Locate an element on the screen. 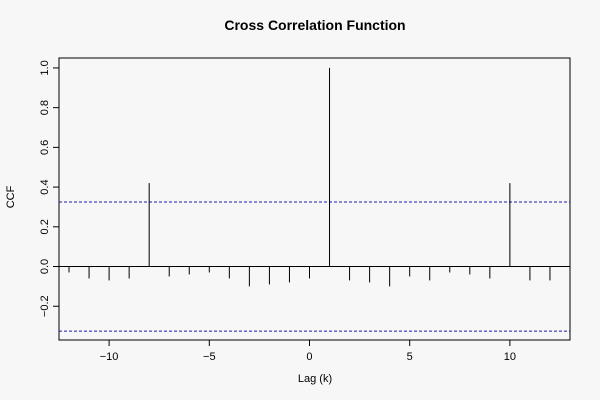 Image resolution: width=600 pixels, height=400 pixels. y-tick-label: 0.4 is located at coordinates (45, 186).